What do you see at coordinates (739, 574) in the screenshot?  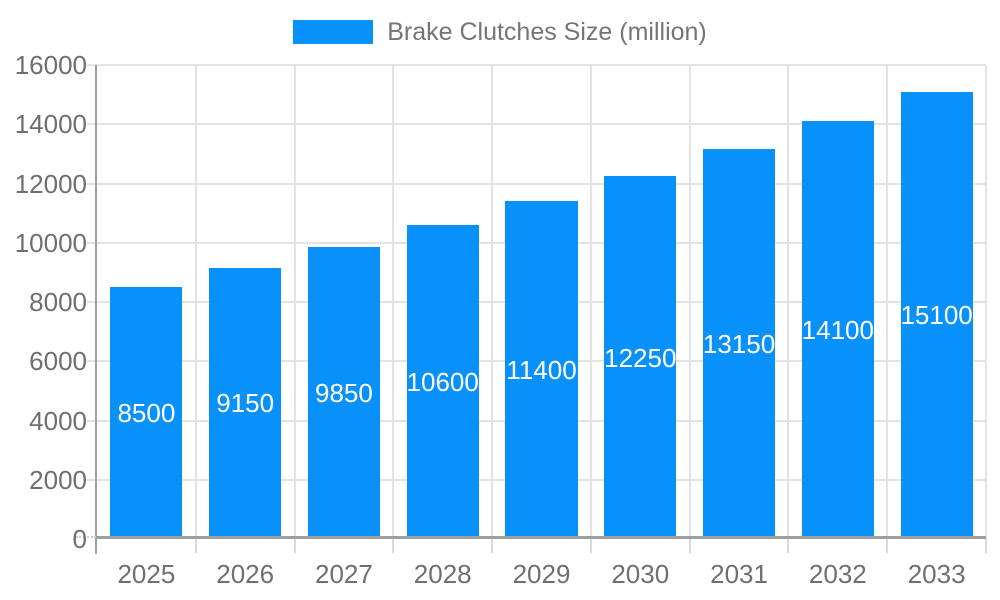 I see `x-tick-label: 2031` at bounding box center [739, 574].